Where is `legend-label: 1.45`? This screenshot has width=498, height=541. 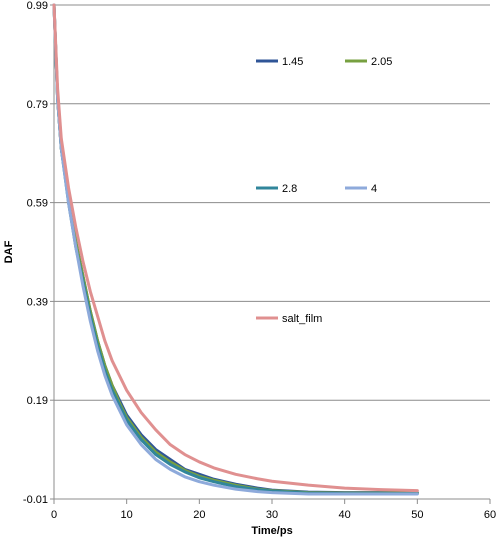
legend-label: 1.45 is located at coordinates (292, 62).